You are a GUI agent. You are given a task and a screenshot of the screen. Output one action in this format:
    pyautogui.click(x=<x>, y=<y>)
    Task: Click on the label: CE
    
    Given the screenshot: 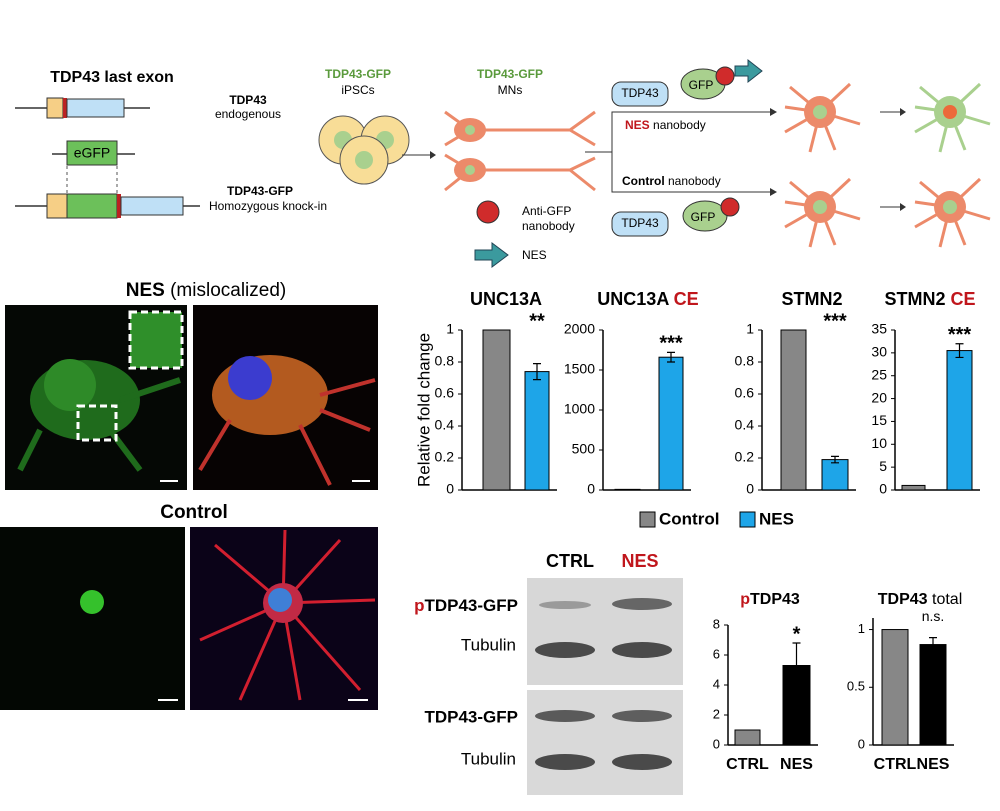 What is the action you would take?
    pyautogui.click(x=963, y=299)
    